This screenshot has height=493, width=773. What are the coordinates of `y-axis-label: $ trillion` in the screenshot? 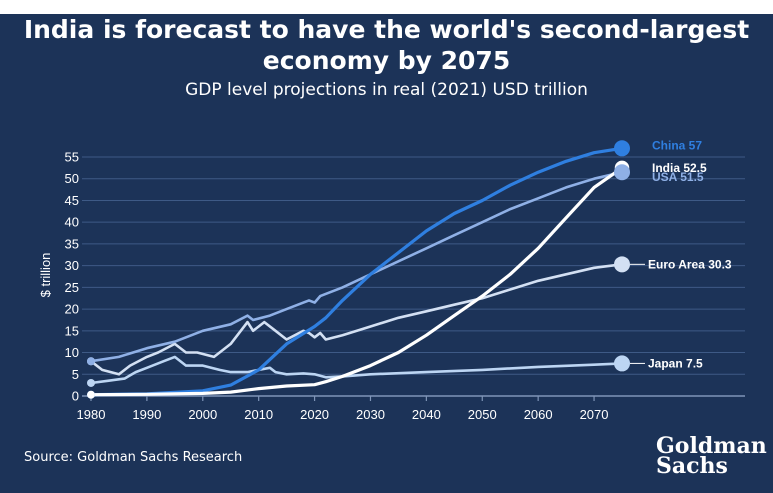 It's located at (45, 275).